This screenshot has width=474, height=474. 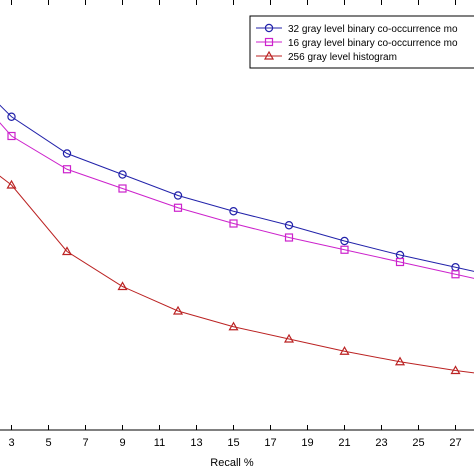 I want to click on x-tick-label: 21, so click(x=344, y=443).